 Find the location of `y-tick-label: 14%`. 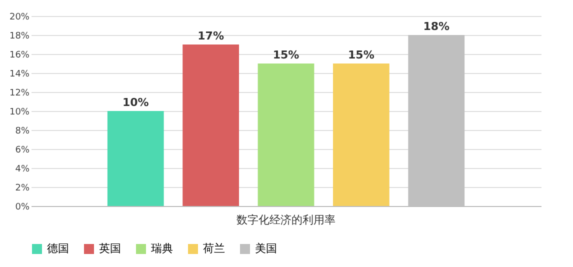

y-tick-label: 14% is located at coordinates (19, 75).